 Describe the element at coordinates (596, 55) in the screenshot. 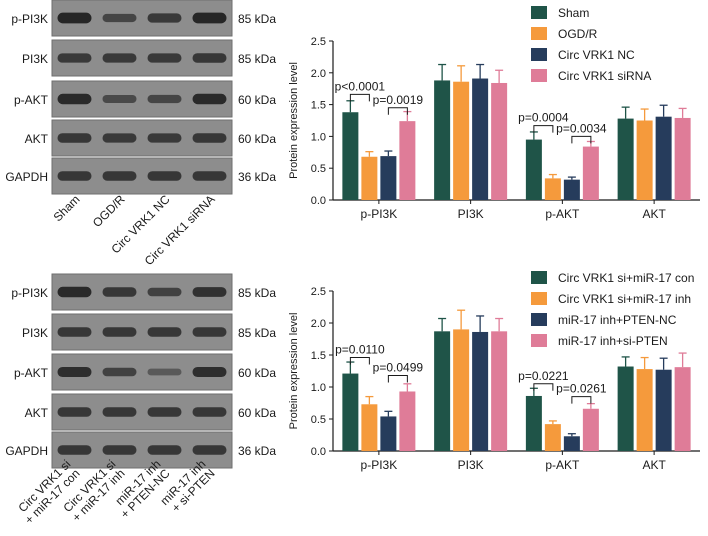

I see `legend-label: Circ VRK1 NC` at that location.